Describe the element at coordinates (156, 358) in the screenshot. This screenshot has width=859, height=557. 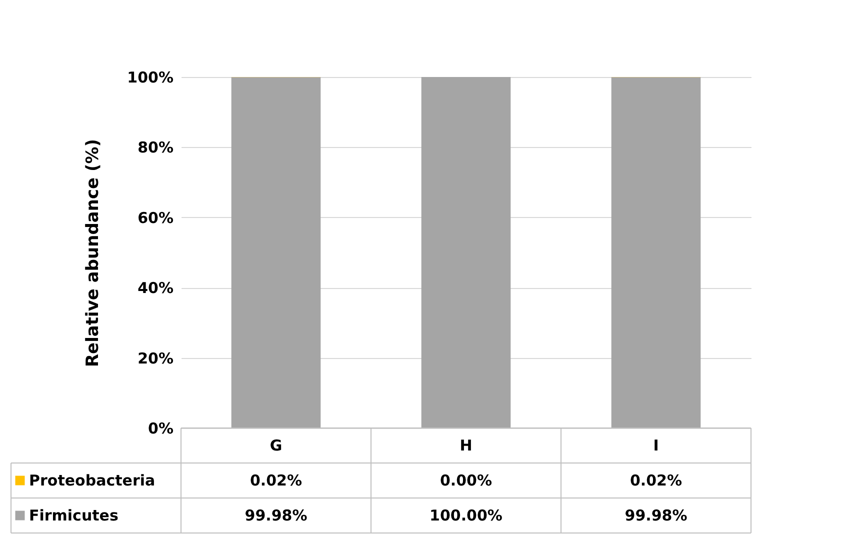
I see `y-tick-label: 20%` at that location.